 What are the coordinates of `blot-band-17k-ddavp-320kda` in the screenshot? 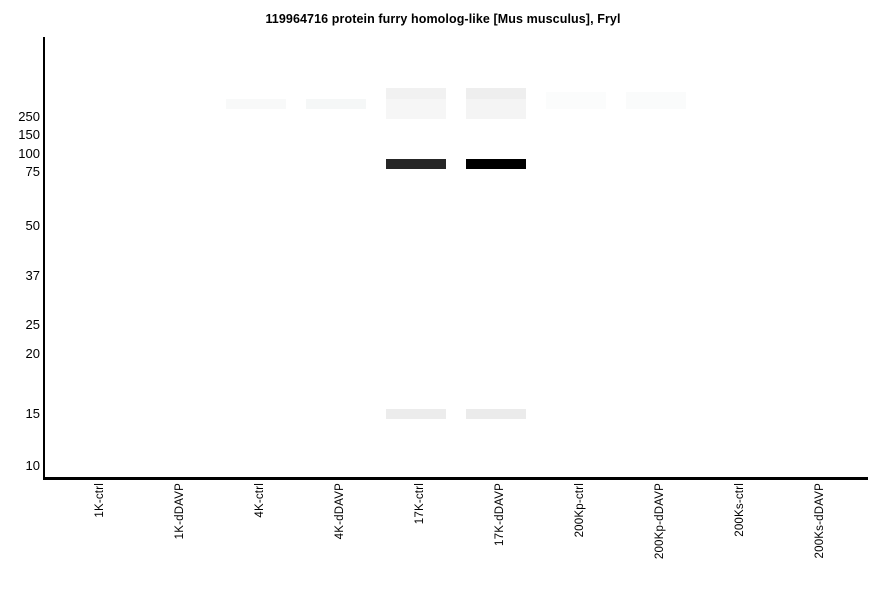 It's located at (496, 93).